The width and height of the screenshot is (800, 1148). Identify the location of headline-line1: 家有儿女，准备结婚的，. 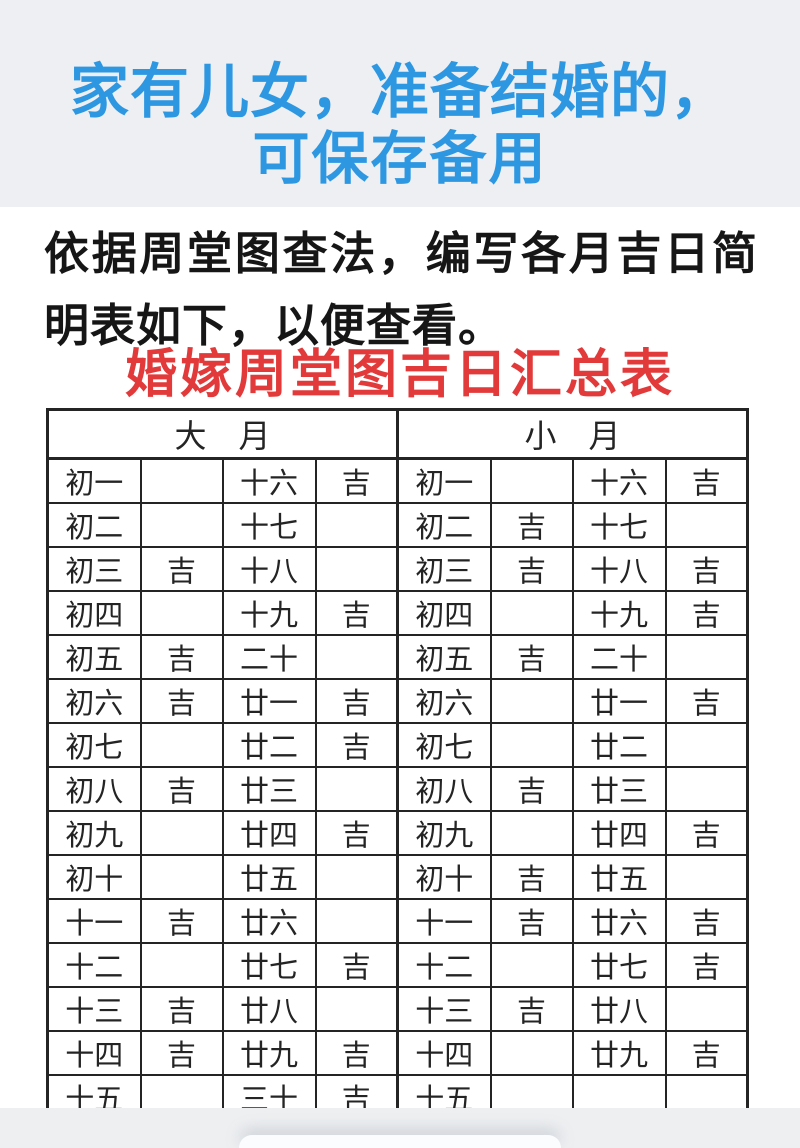
(399, 91).